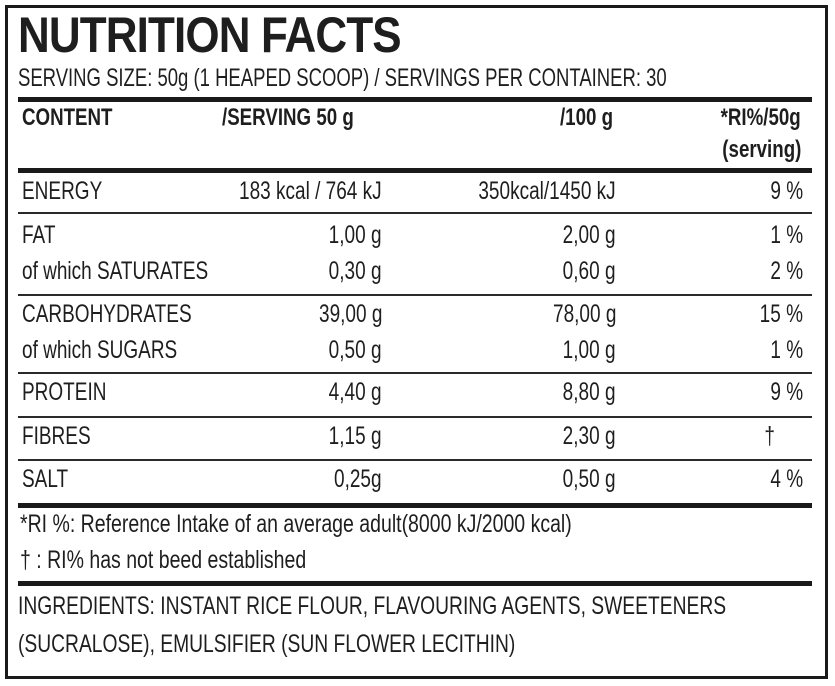  What do you see at coordinates (786, 350) in the screenshot?
I see `row-ri-sugars: 1 %` at bounding box center [786, 350].